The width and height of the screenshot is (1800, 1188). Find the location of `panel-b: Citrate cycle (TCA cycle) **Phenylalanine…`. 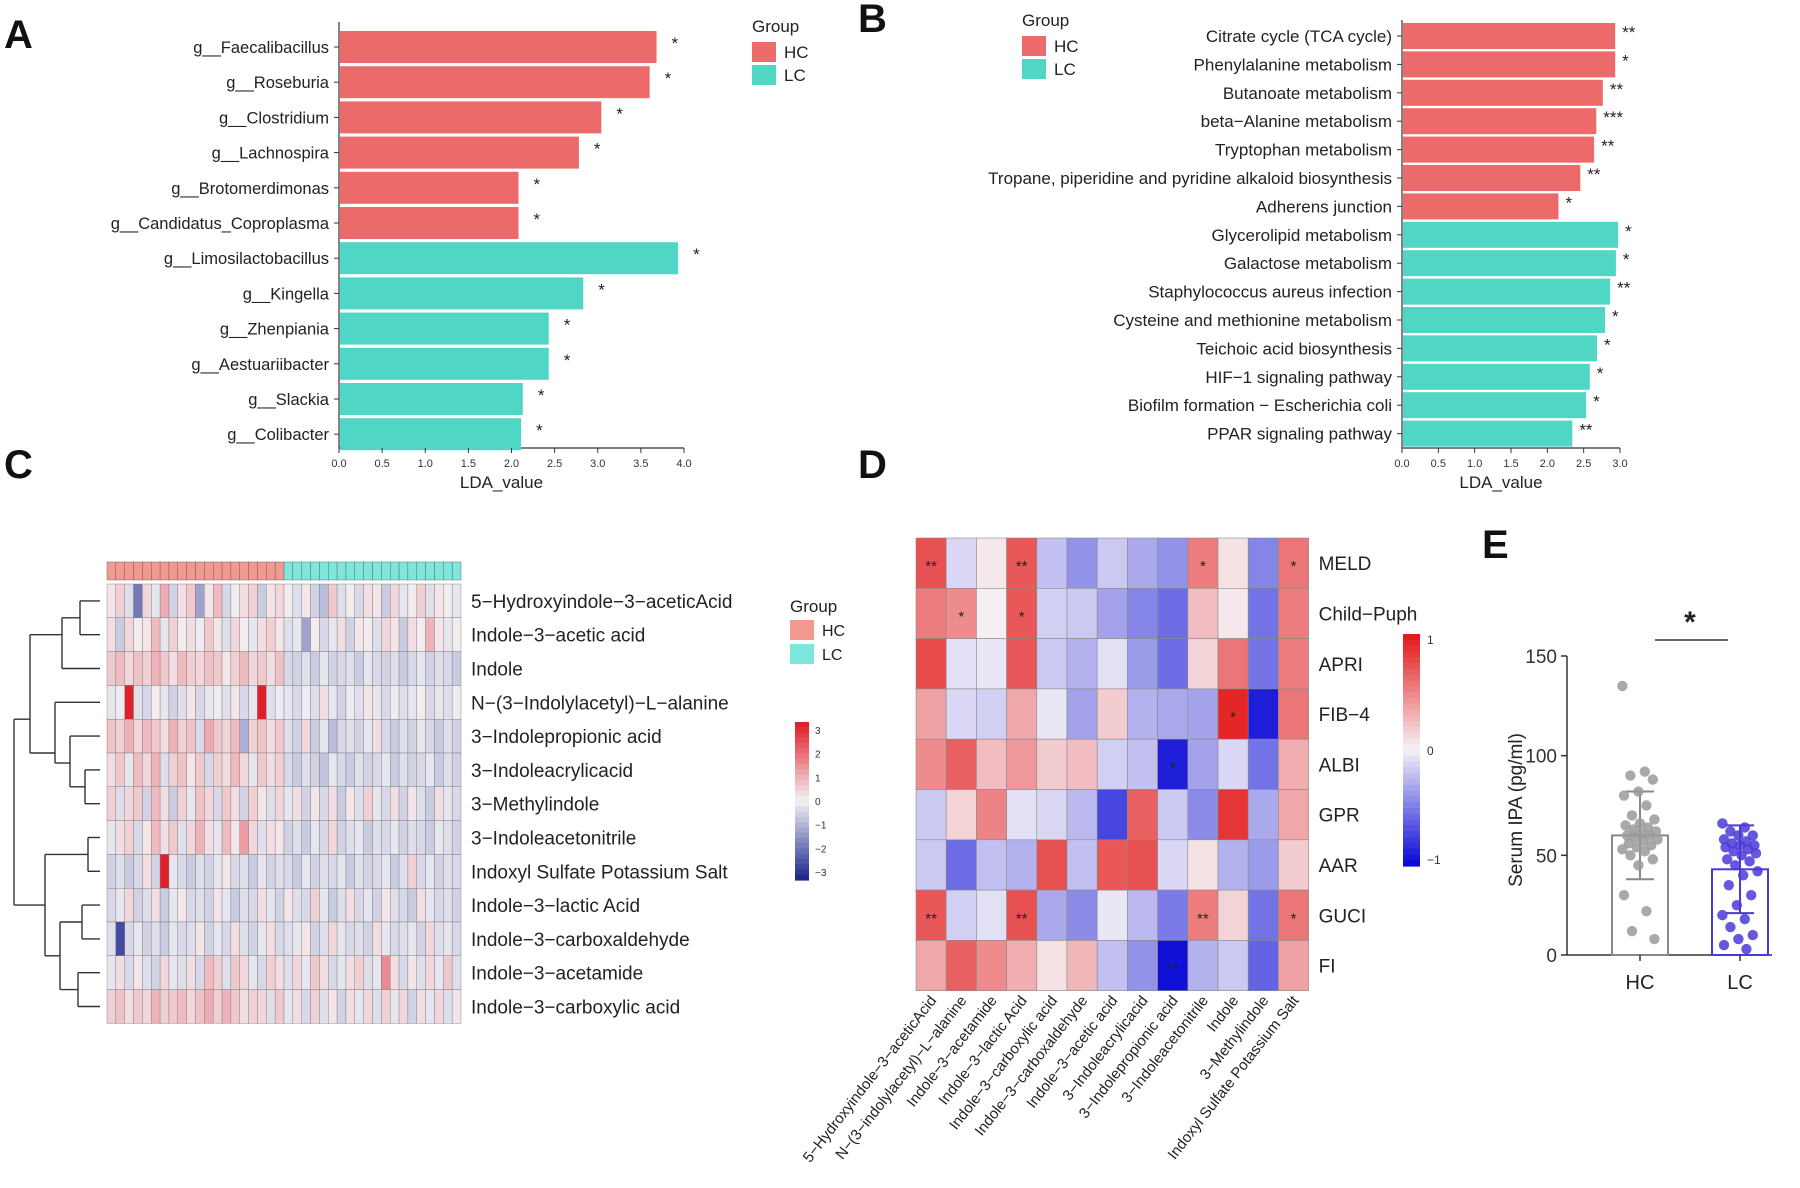

panel-b: Citrate cycle (TCA cycle) **Phenylalanine… is located at coordinates (1312, 251).